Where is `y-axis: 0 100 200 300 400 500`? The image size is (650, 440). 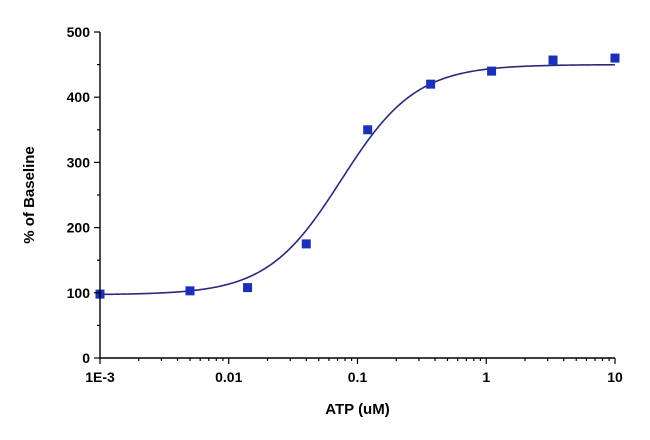 y-axis: 0 100 200 300 400 500 is located at coordinates (83, 195).